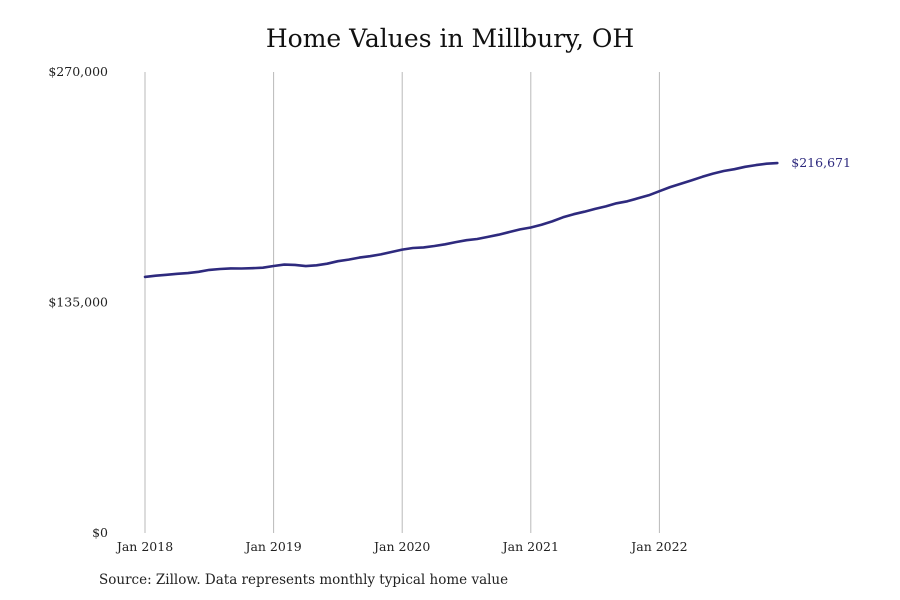 Image resolution: width=900 pixels, height=600 pixels. I want to click on x-axis-ticks: Jan 2018 Jan 2019 Jan 2020 Jan 2021 Jan 2022, so click(401, 546).